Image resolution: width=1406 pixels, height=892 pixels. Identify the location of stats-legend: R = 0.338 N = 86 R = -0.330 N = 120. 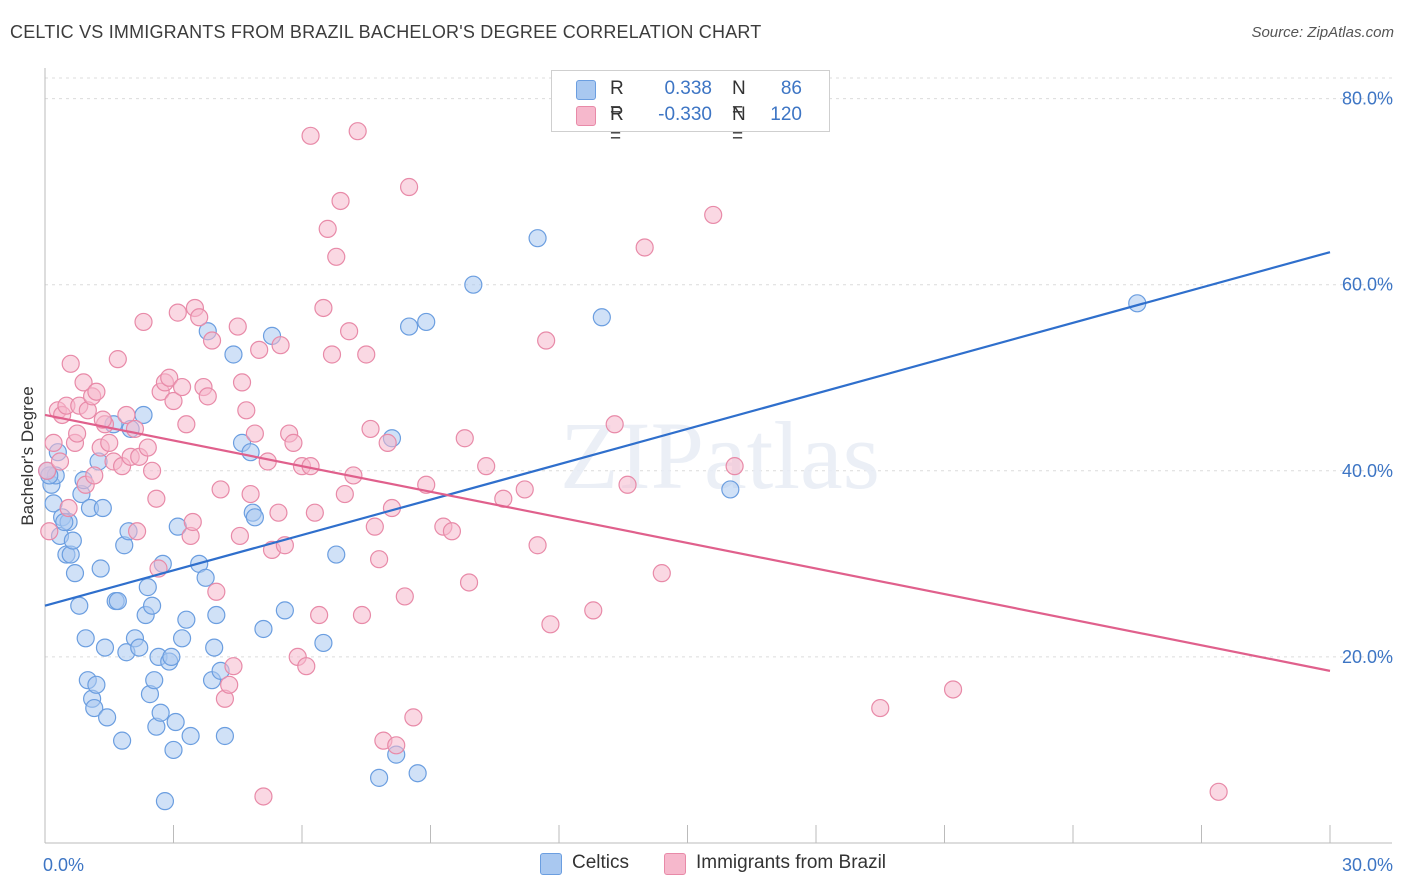
(690, 108).